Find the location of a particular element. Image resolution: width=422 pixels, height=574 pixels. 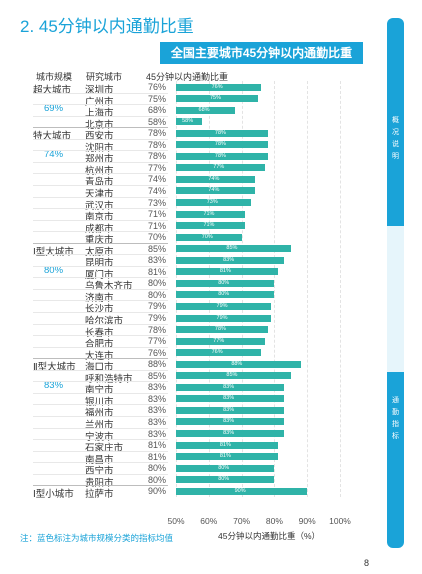

bar-data-label: 74% is located at coordinates (214, 190).